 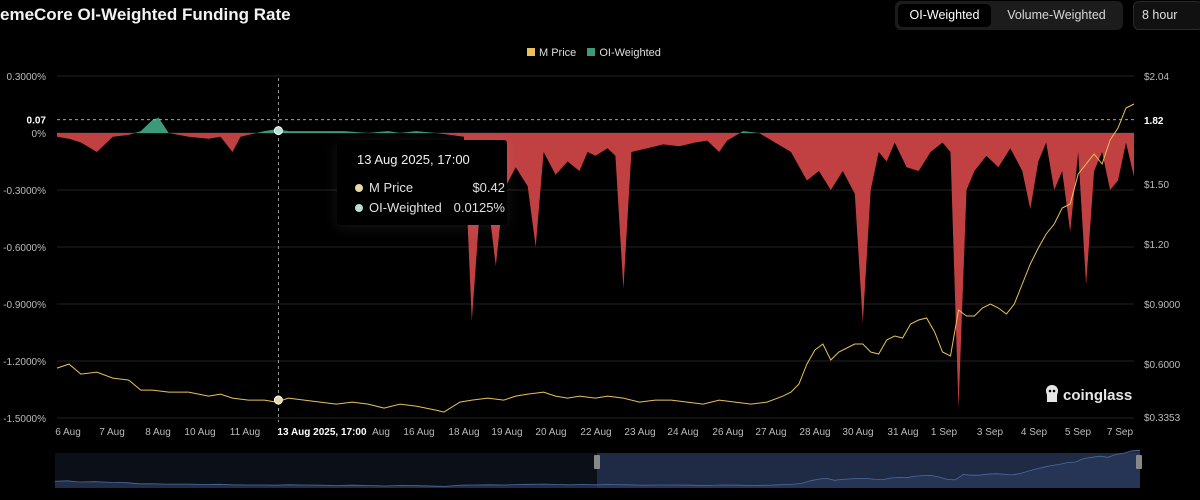 What do you see at coordinates (199, 432) in the screenshot?
I see `x-axis-tick: 10 Aug` at bounding box center [199, 432].